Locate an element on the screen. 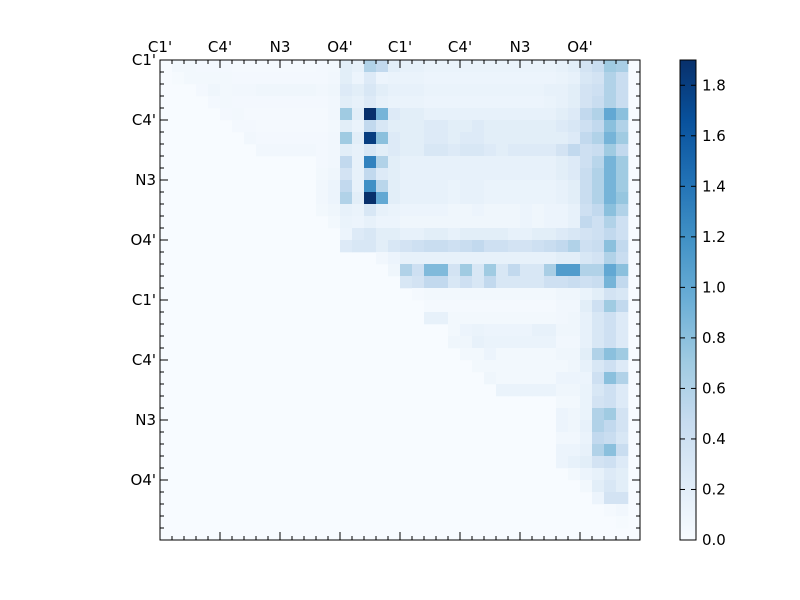 Image resolution: width=800 pixels, height=600 pixels. colorbar-tick-label: 0.6 is located at coordinates (714, 388).